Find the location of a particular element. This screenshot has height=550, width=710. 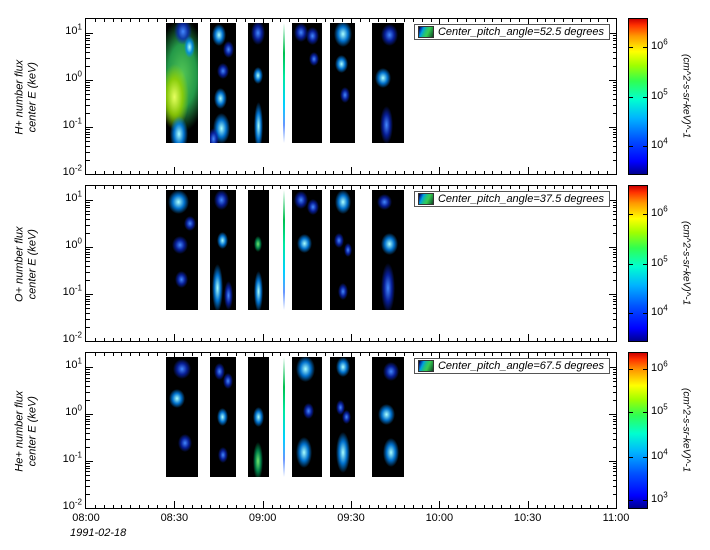

colorbar-unit-text: (cm^2-s-sr-keV)^-1 is located at coordinates (686, 430).